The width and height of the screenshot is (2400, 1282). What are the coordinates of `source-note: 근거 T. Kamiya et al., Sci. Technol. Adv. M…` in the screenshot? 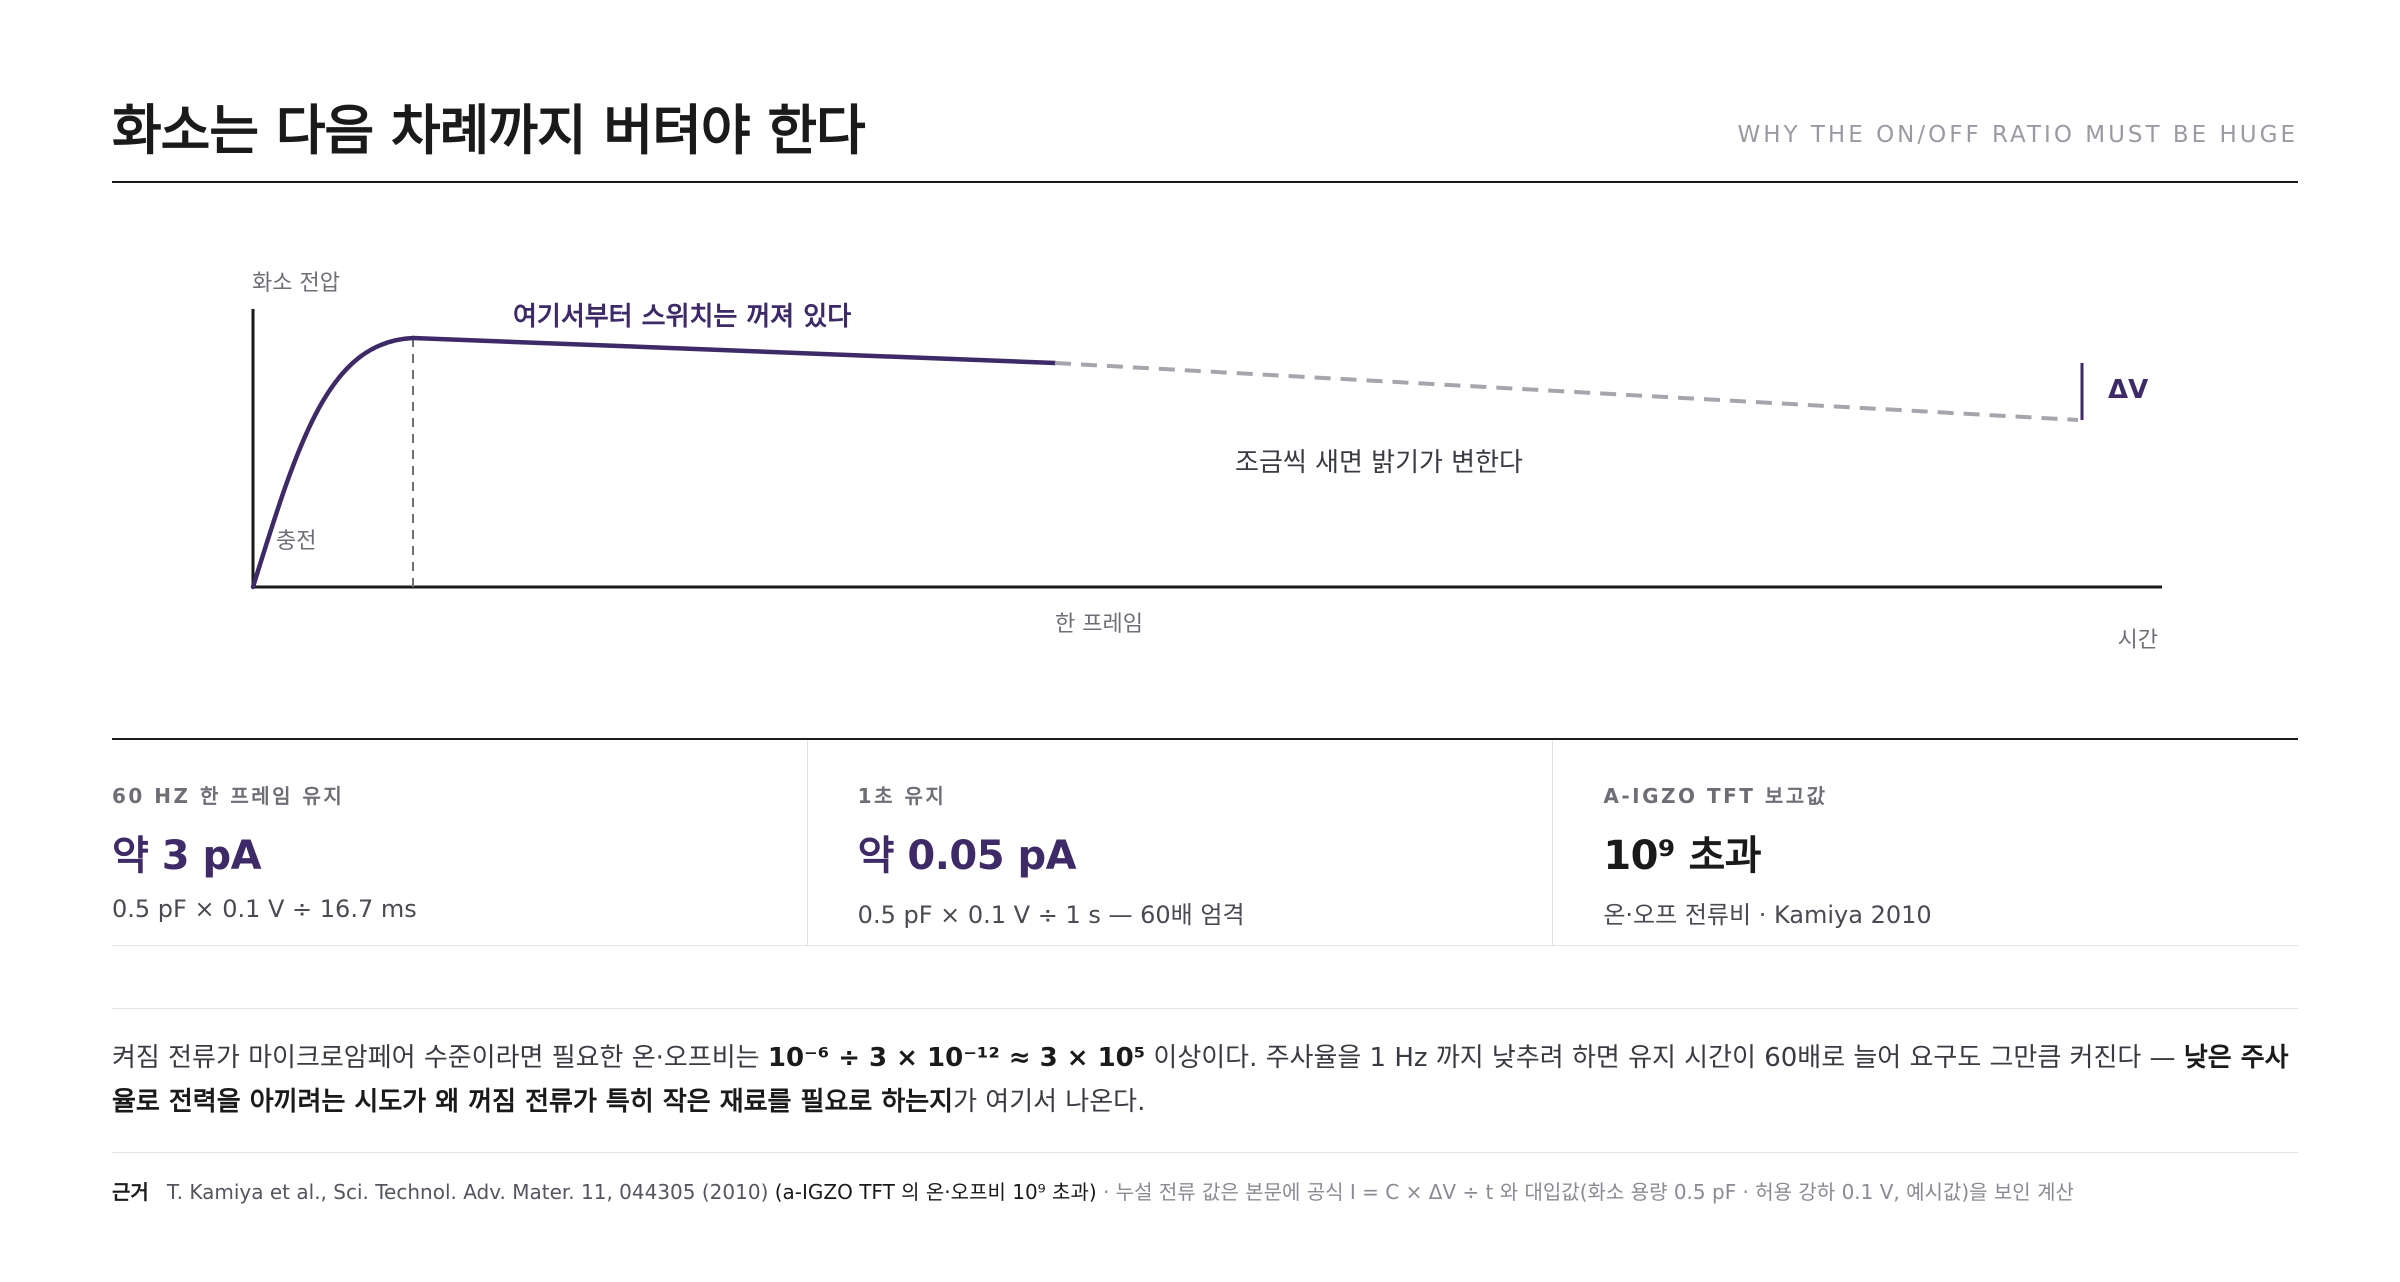 It's located at (1205, 1190).